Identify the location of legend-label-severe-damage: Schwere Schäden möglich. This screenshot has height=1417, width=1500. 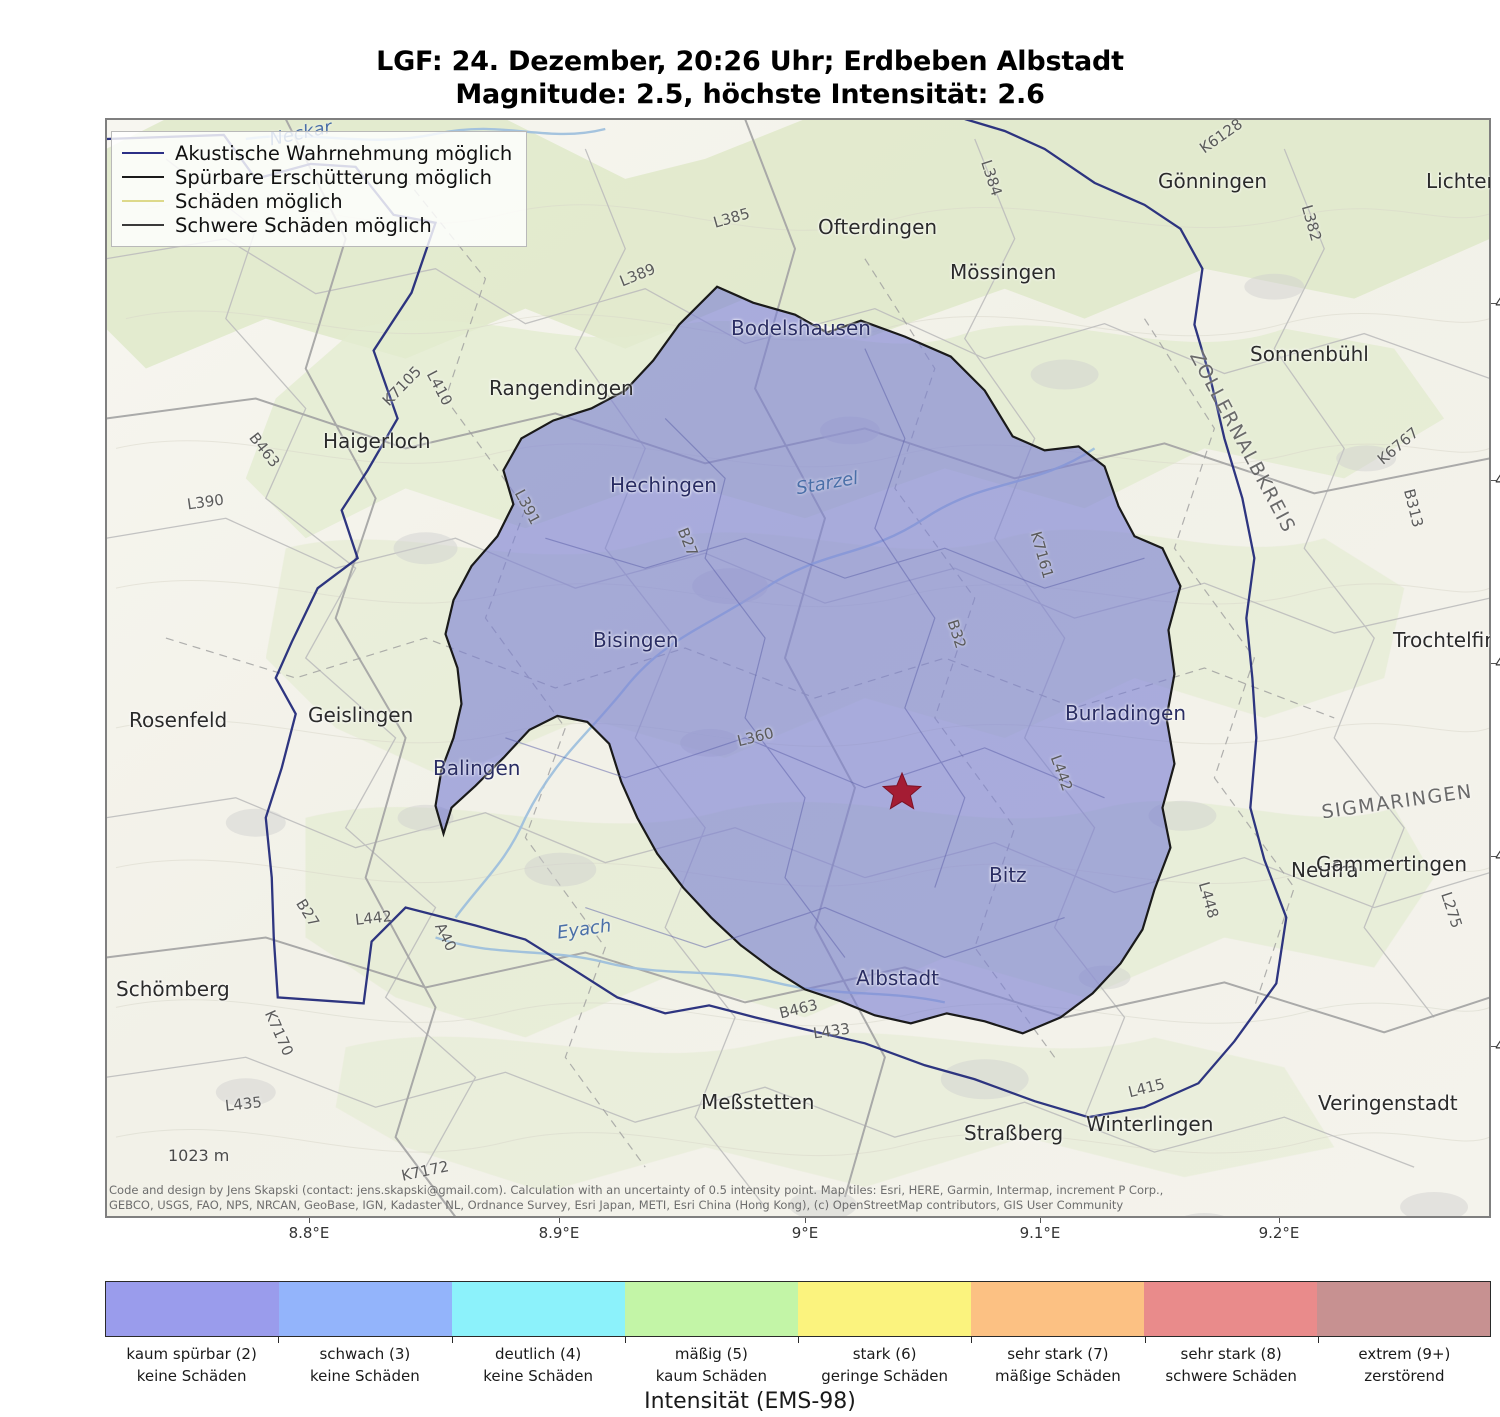
(303, 225).